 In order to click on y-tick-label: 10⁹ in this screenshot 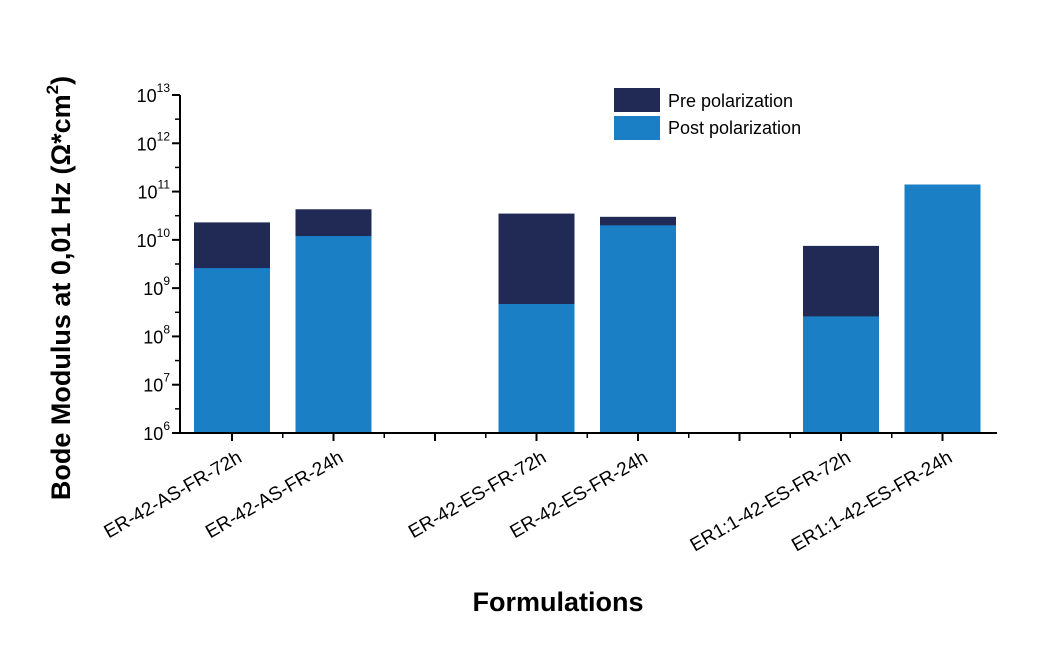, I will do `click(156, 286)`.